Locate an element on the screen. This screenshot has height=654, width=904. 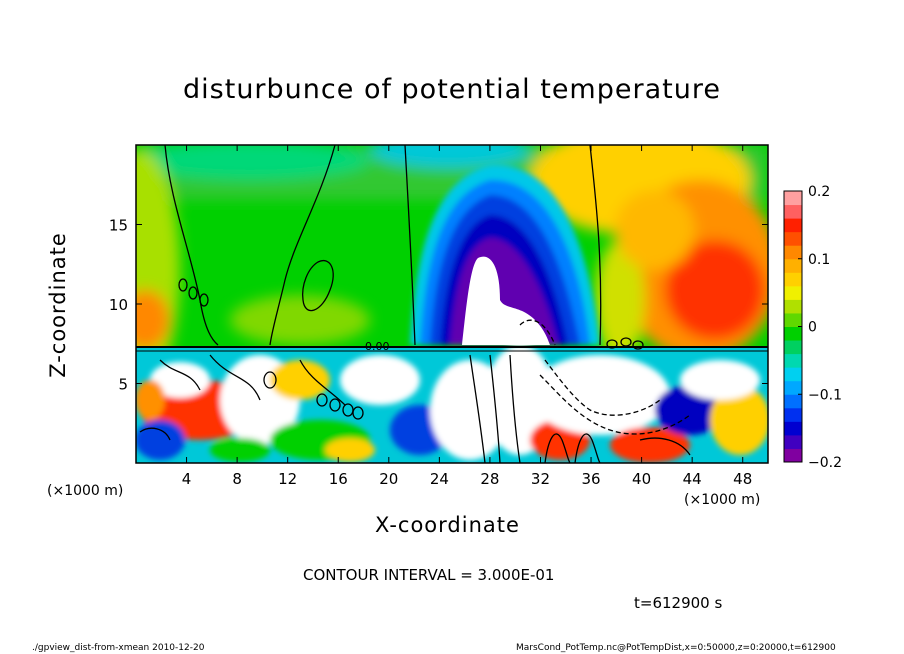
x-tick-label: 44 is located at coordinates (692, 479).